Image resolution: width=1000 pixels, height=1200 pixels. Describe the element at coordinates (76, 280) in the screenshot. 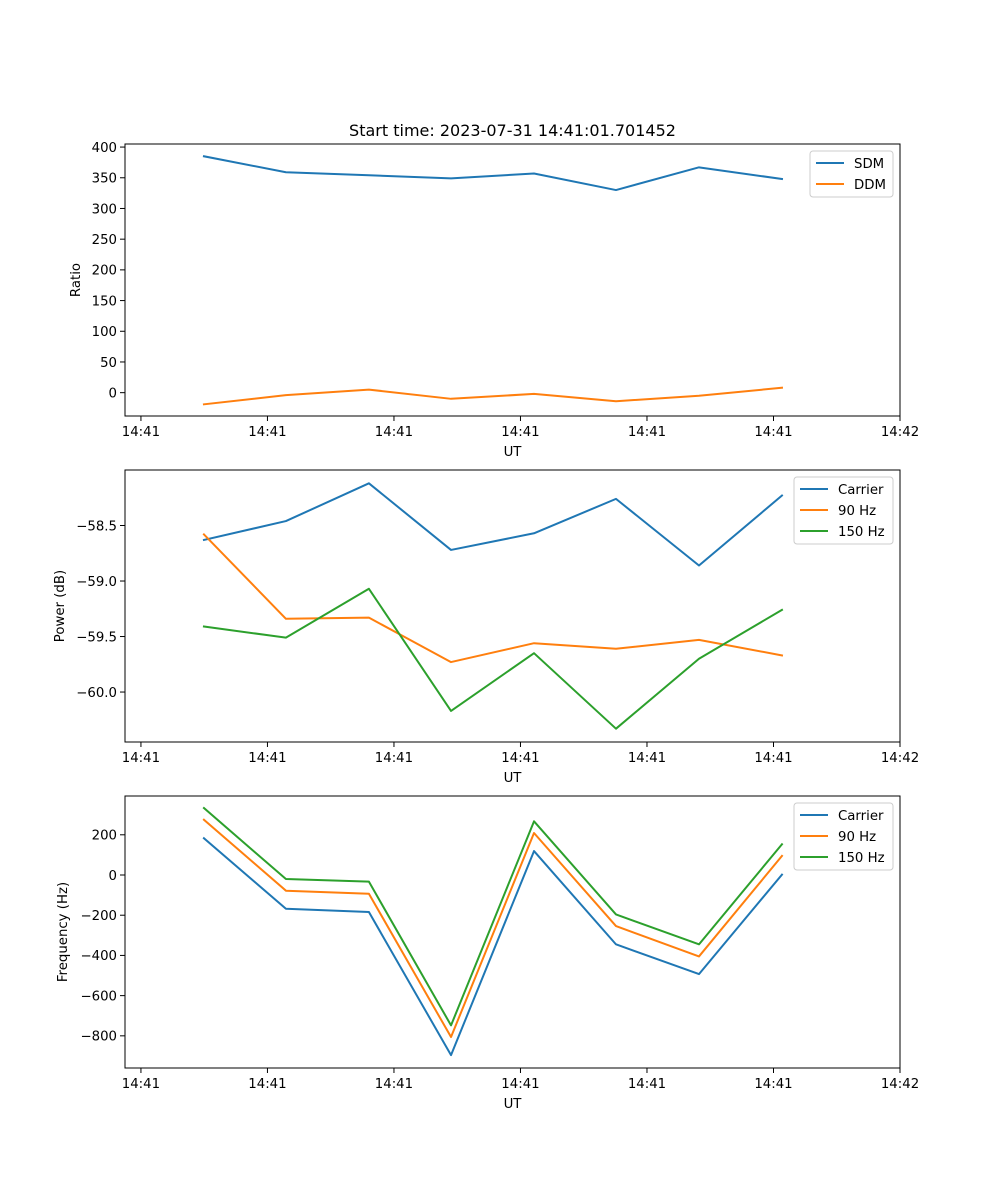

I see `y-axis-label: Ratio` at that location.